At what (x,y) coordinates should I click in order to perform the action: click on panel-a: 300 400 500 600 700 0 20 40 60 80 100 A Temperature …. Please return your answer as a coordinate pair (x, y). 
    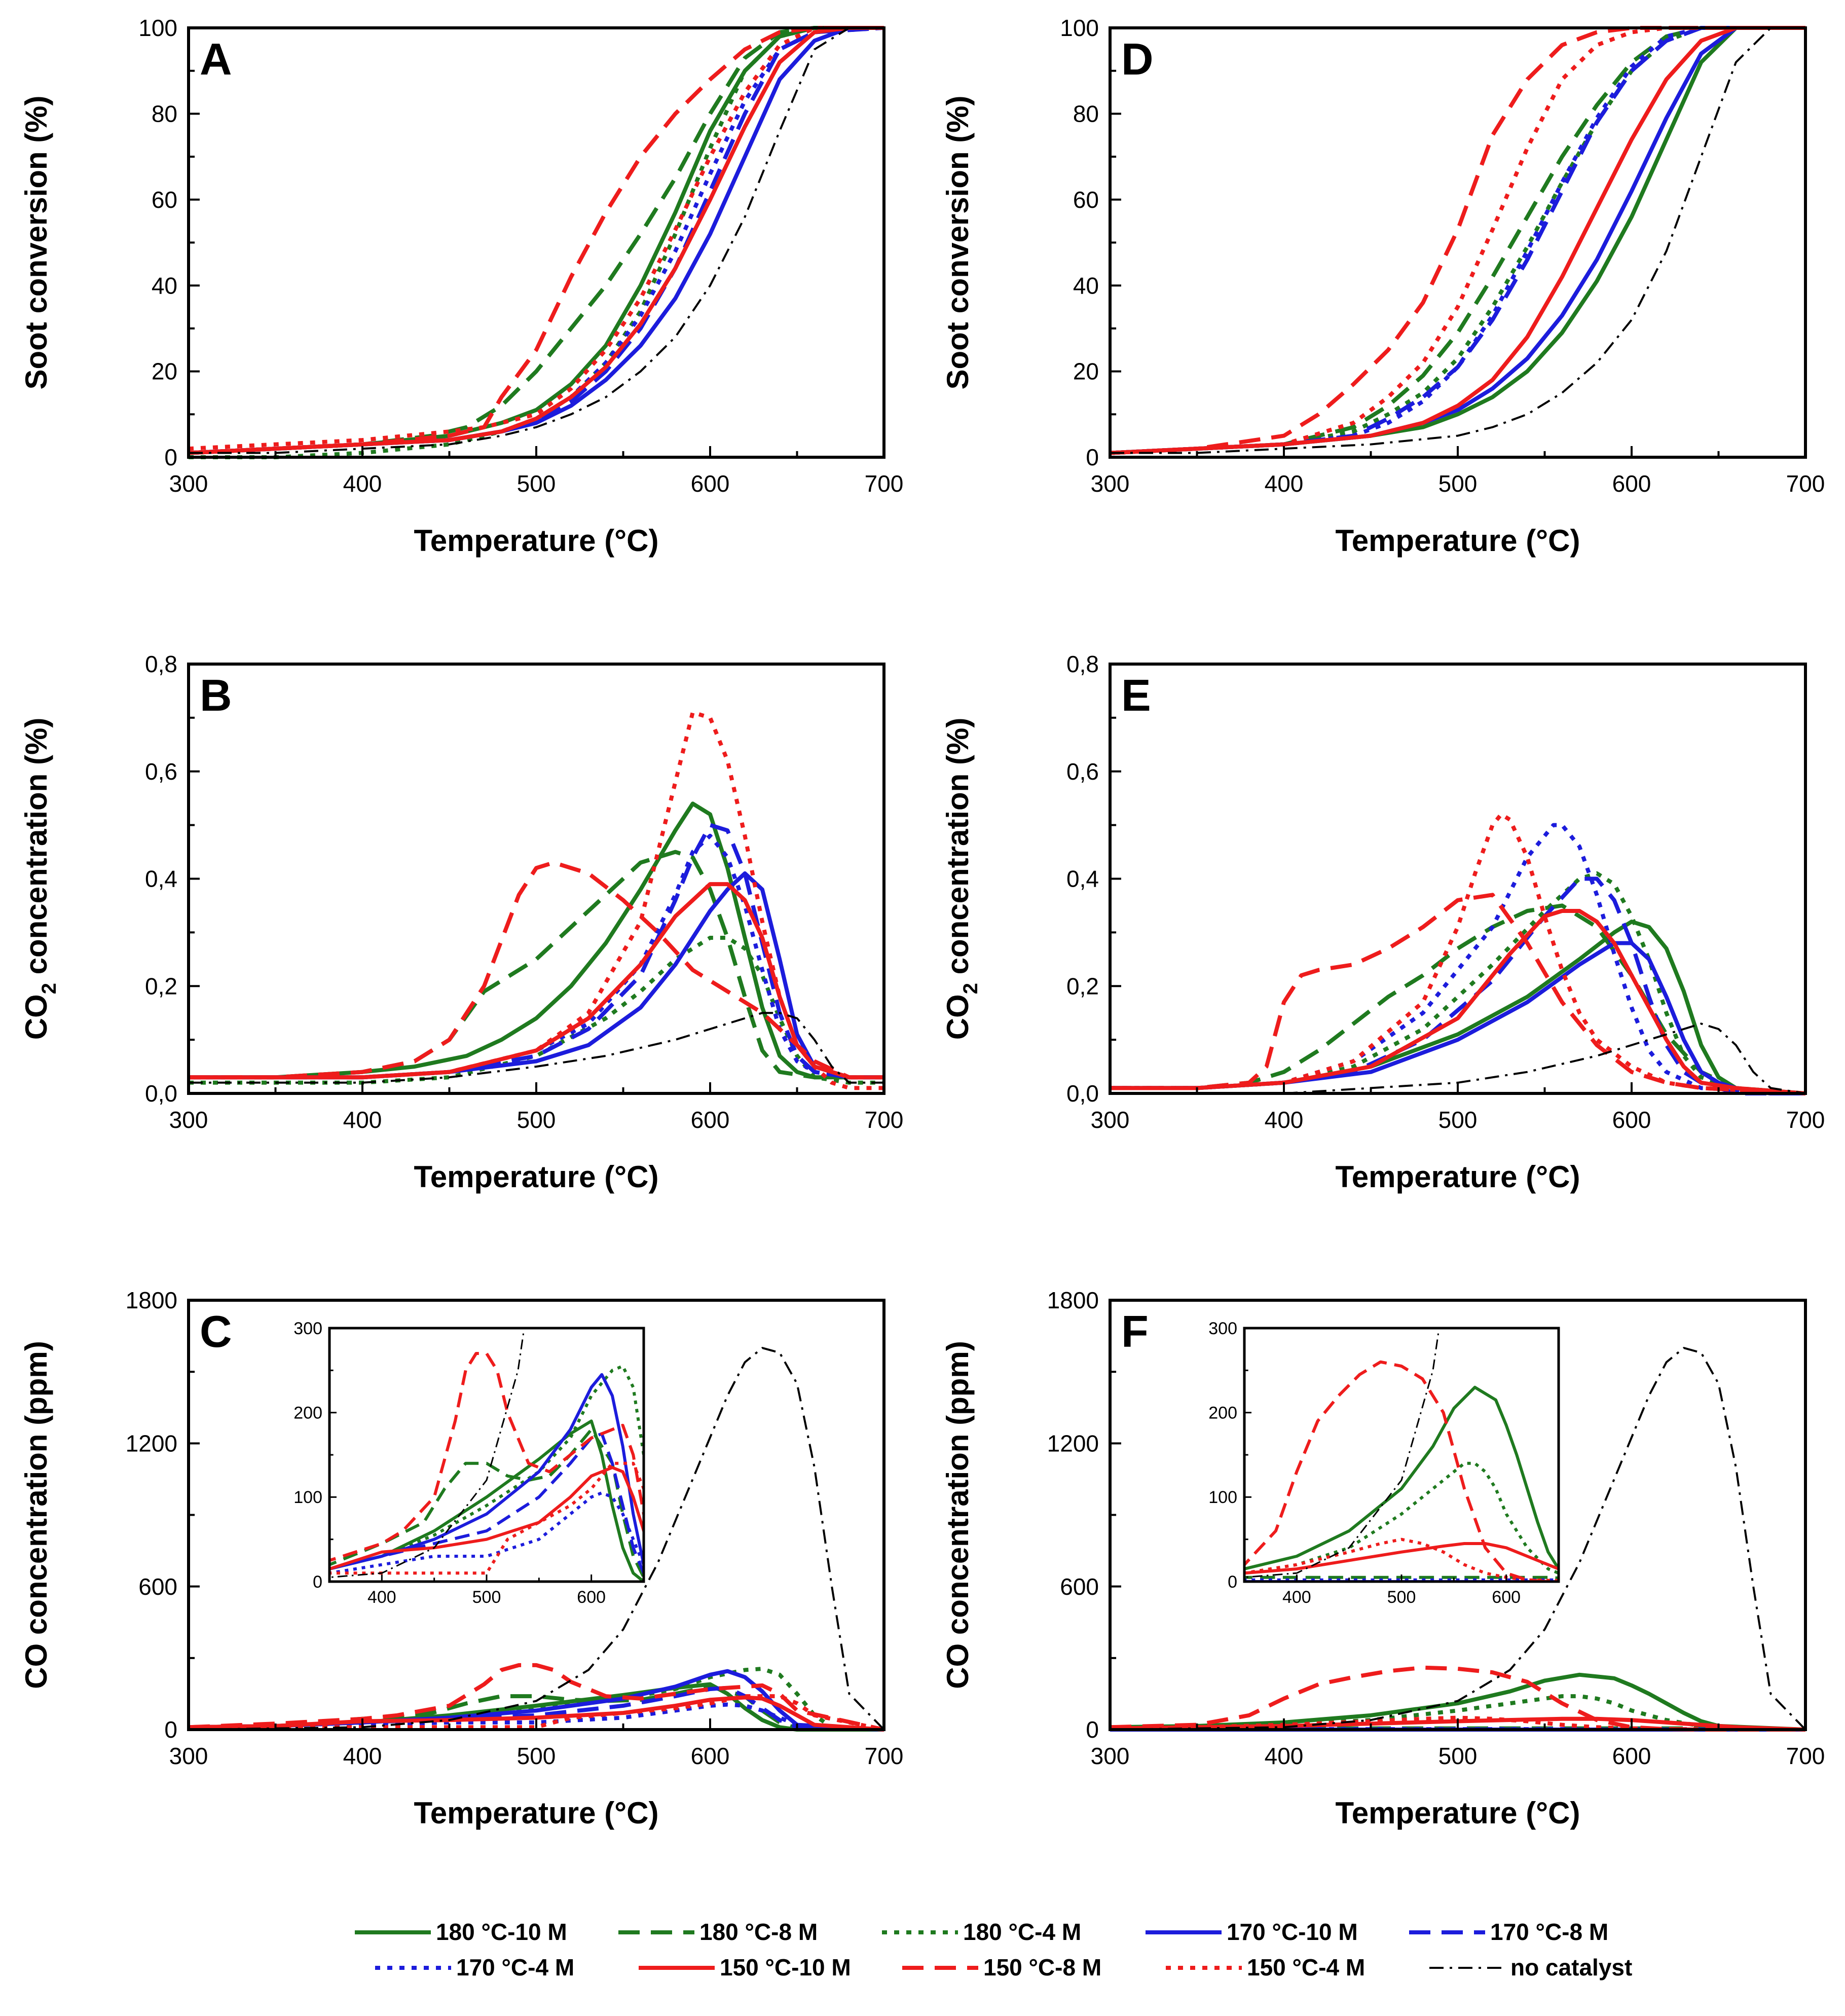
    Looking at the image, I should click on (461, 286).